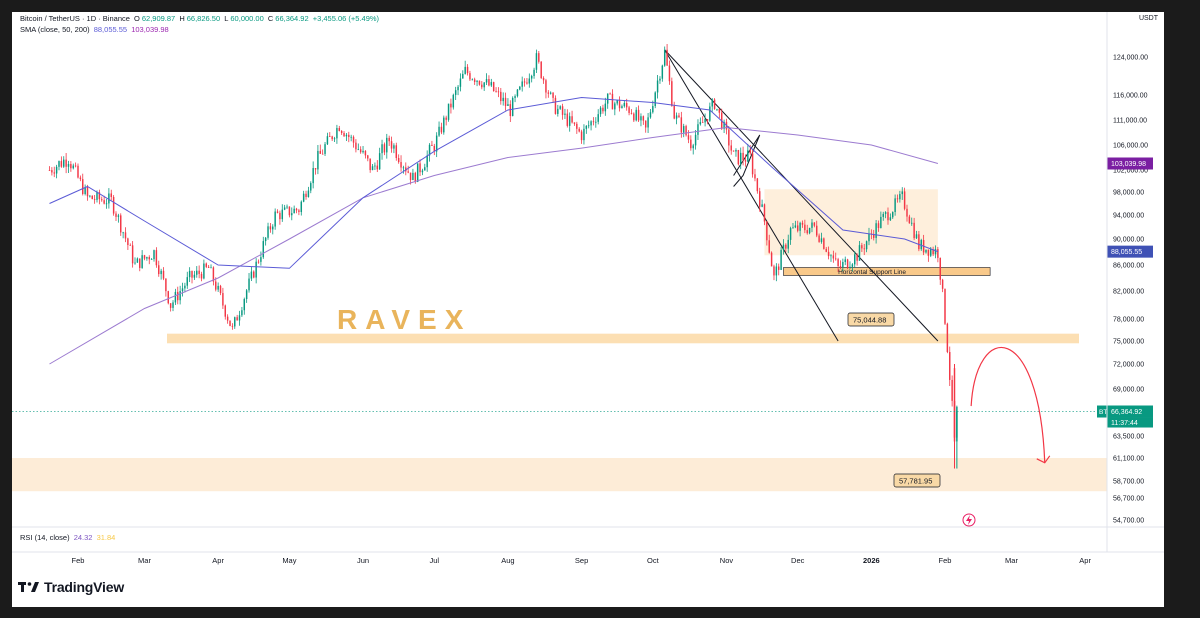 Image resolution: width=1200 pixels, height=618 pixels. Describe the element at coordinates (1130, 58) in the screenshot. I see `price-tick-label: 124,000.00` at that location.